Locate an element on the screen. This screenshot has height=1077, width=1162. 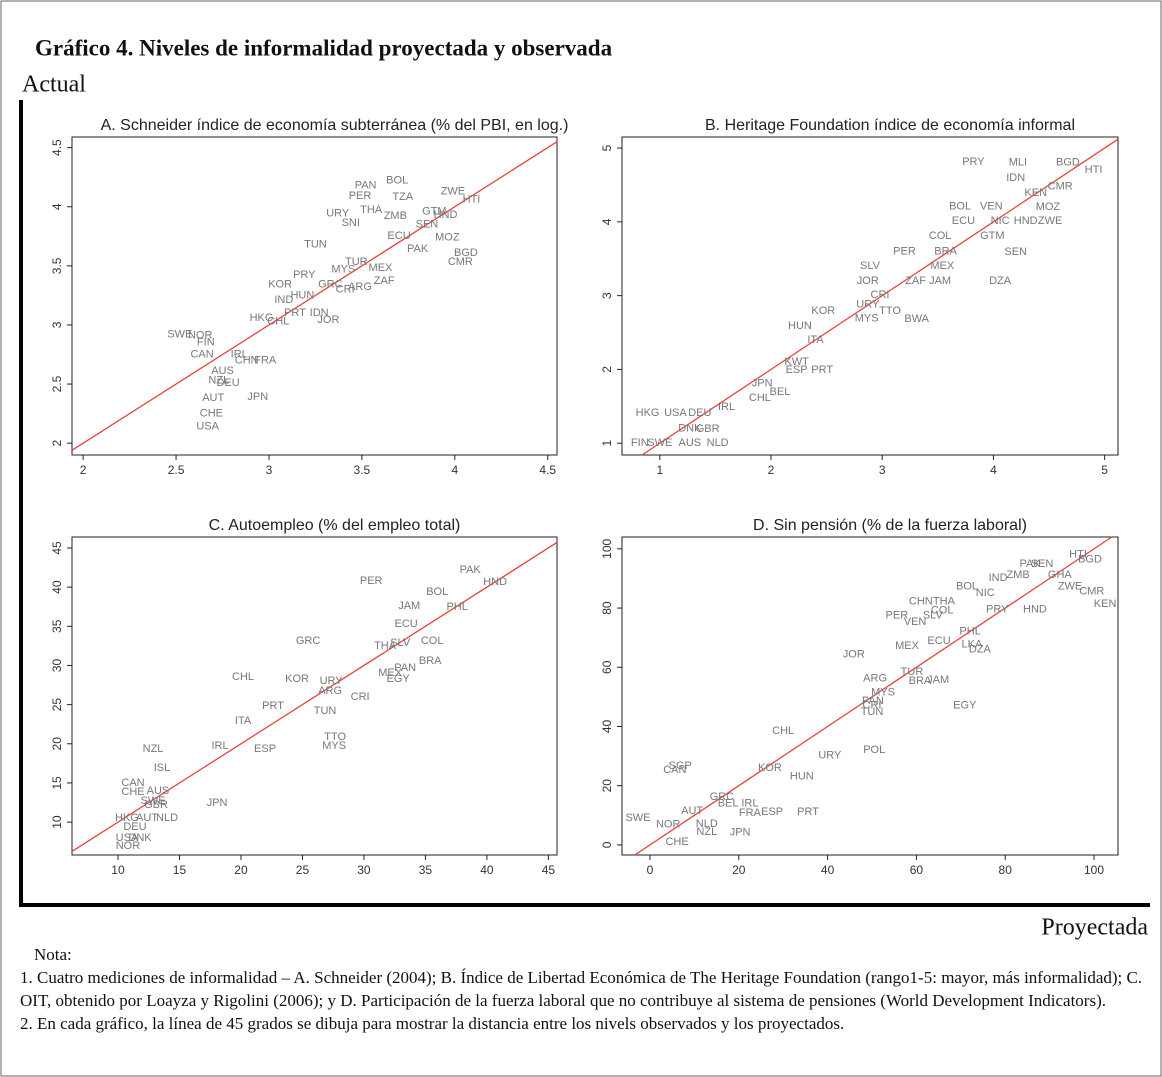
country-point: NOR is located at coordinates (128, 846).